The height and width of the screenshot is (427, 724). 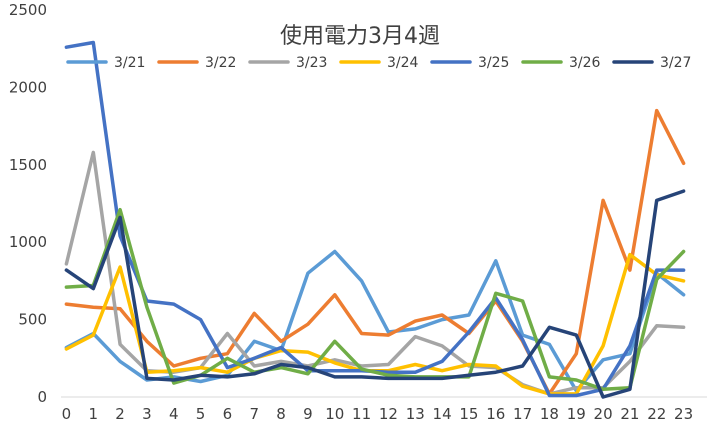 I want to click on x-tick-label: 19, so click(x=576, y=414).